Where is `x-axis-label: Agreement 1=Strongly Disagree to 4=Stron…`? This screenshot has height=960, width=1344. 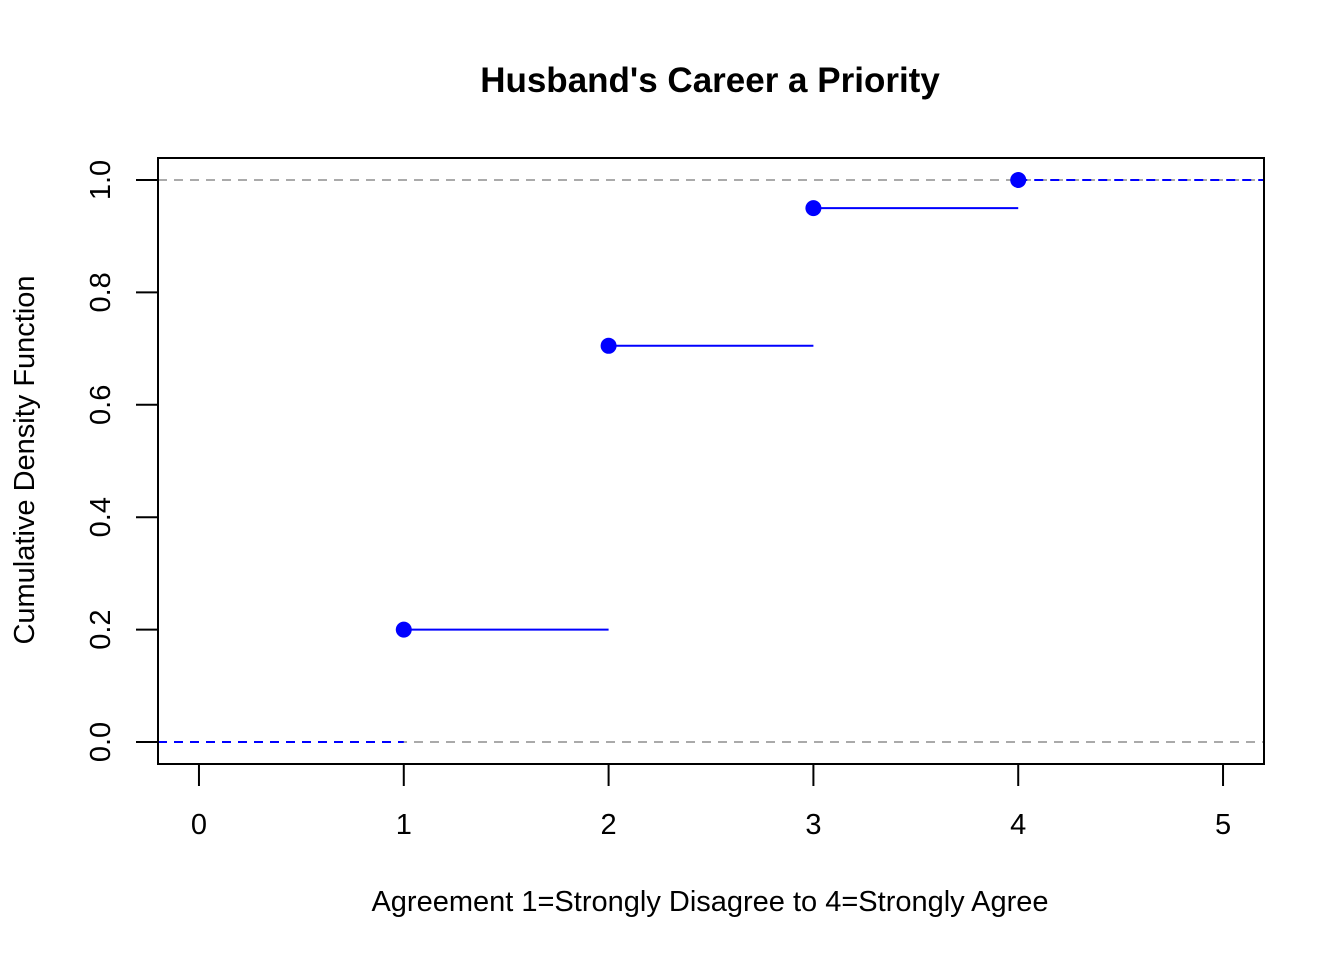
x-axis-label: Agreement 1=Strongly Disagree to 4=Stron… is located at coordinates (709, 902).